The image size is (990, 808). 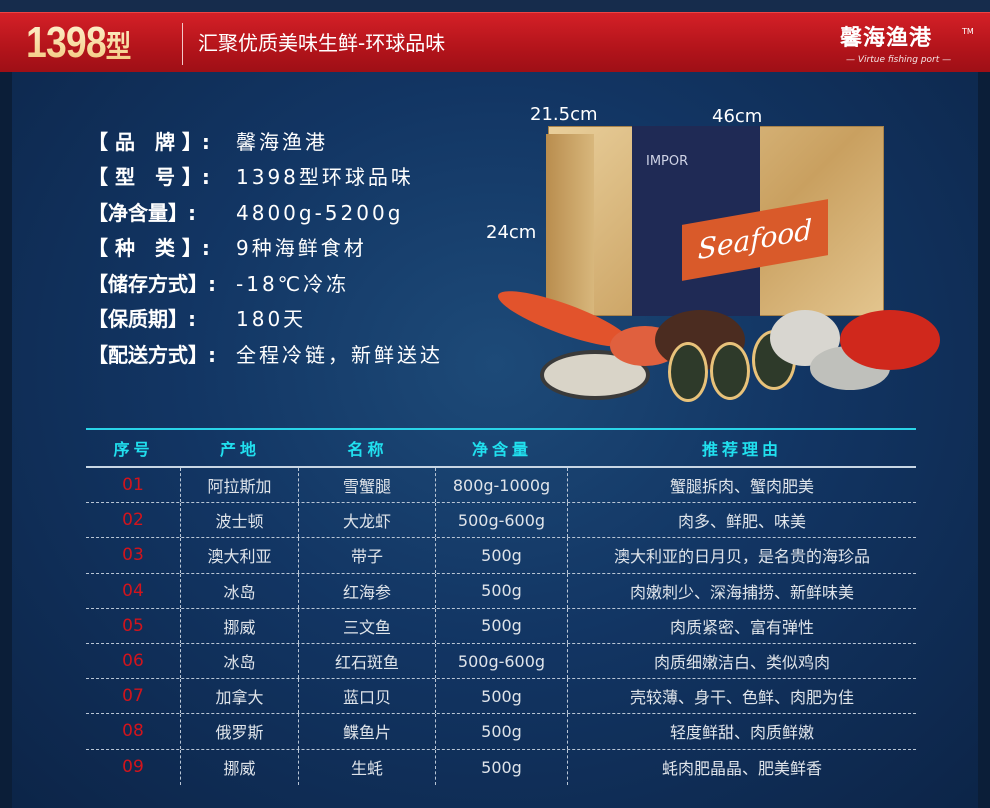 I want to click on spec-net-weight: 【净含量】: 4800g-5200g, so click(x=265, y=213).